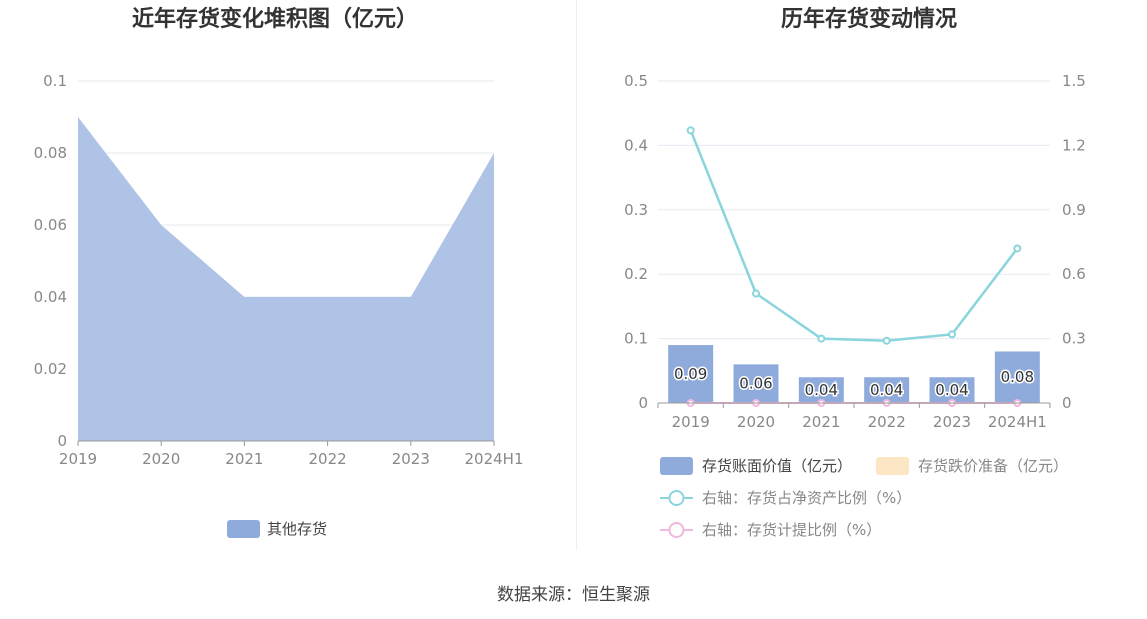  What do you see at coordinates (806, 498) in the screenshot?
I see `legend-label-net-asset-ratio: 右轴：存货占净资产比例（%）` at bounding box center [806, 498].